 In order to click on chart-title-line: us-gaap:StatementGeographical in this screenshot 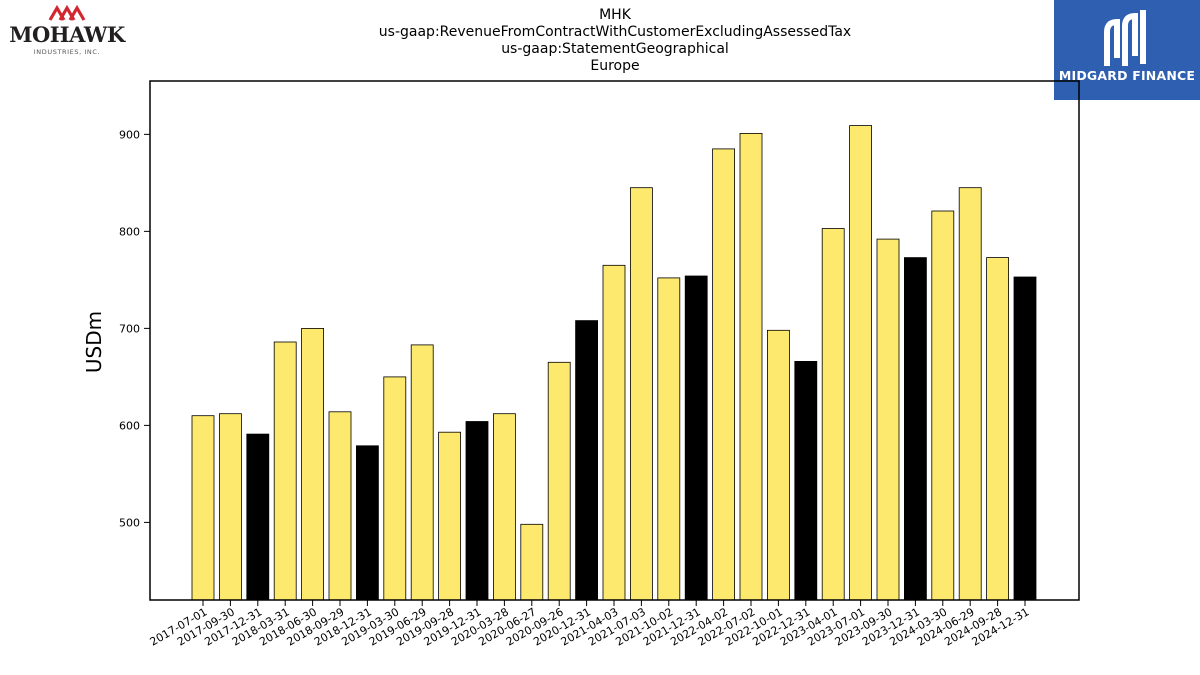, I will do `click(615, 49)`.